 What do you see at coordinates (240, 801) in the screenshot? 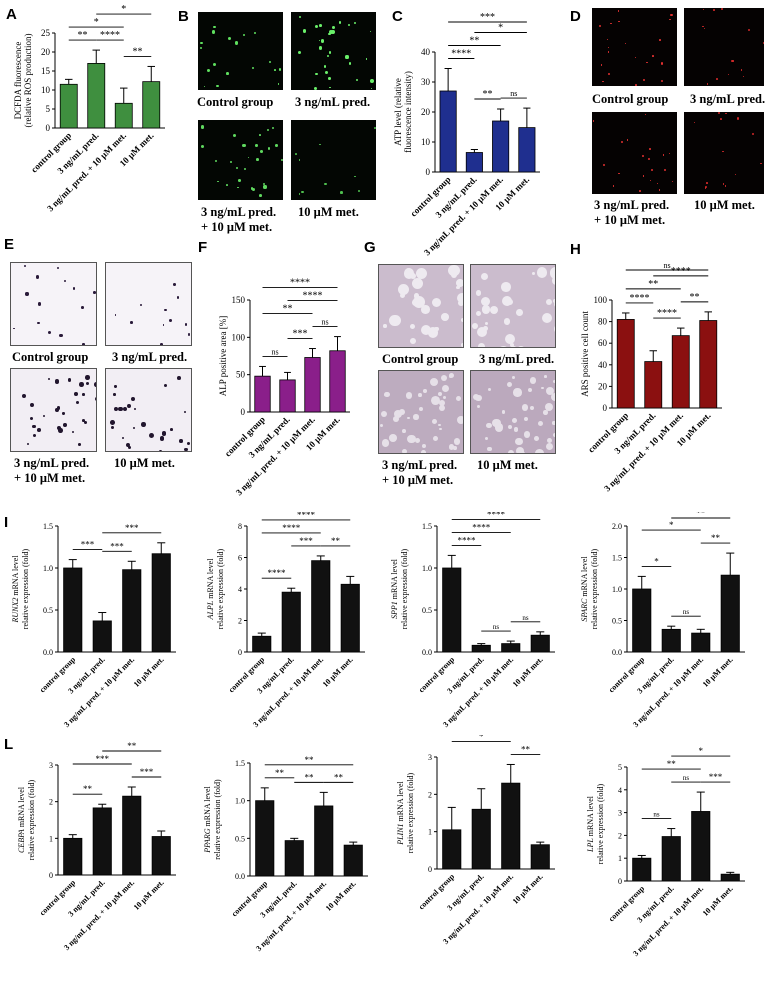
I see `y-tick-label: 1.0` at bounding box center [240, 801].